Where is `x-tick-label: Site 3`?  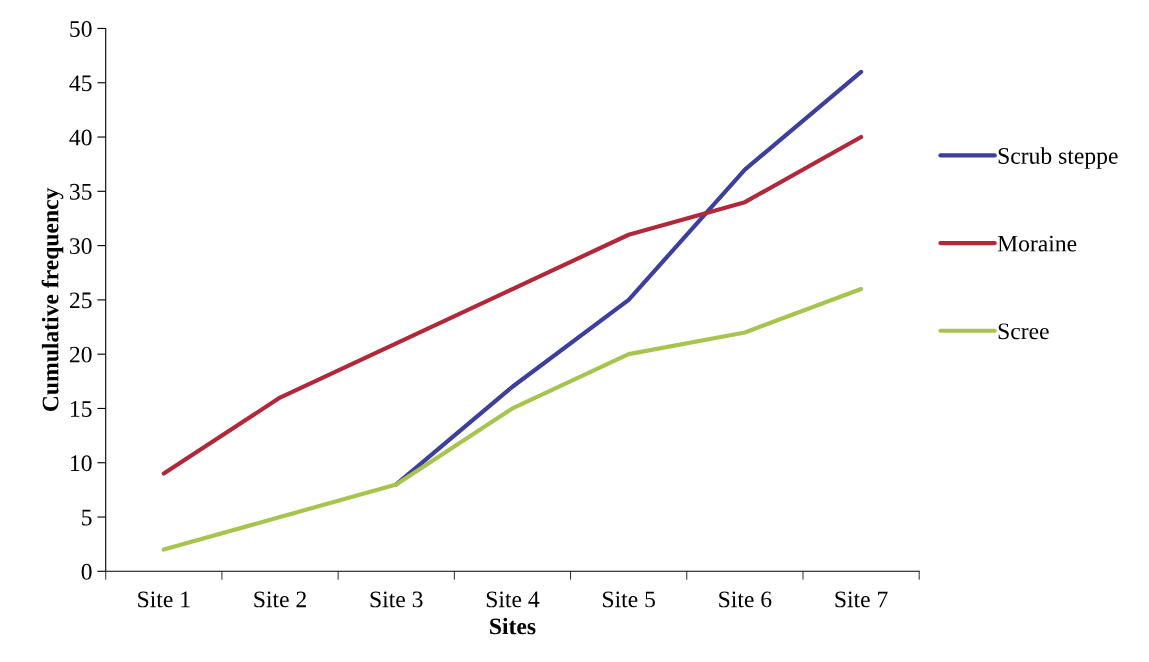
x-tick-label: Site 3 is located at coordinates (396, 599).